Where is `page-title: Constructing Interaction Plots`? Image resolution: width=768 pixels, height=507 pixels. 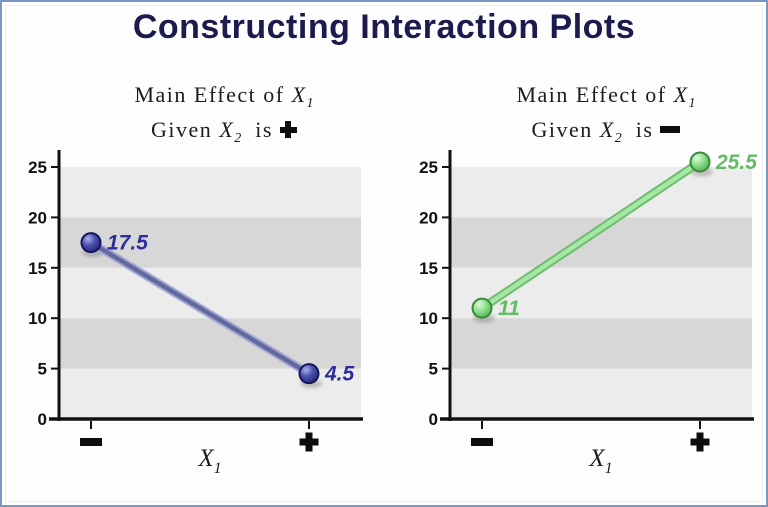 page-title: Constructing Interaction Plots is located at coordinates (384, 27).